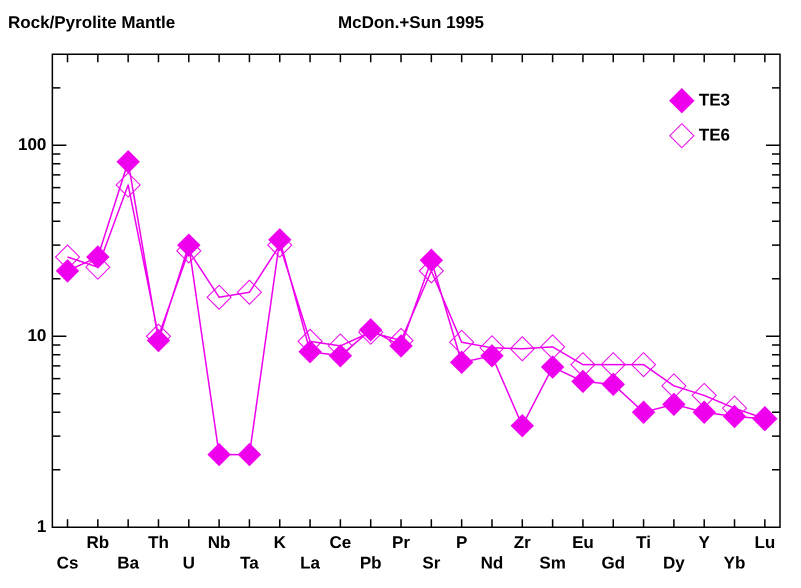 This screenshot has width=801, height=588. I want to click on x-tick-label: Th, so click(158, 542).